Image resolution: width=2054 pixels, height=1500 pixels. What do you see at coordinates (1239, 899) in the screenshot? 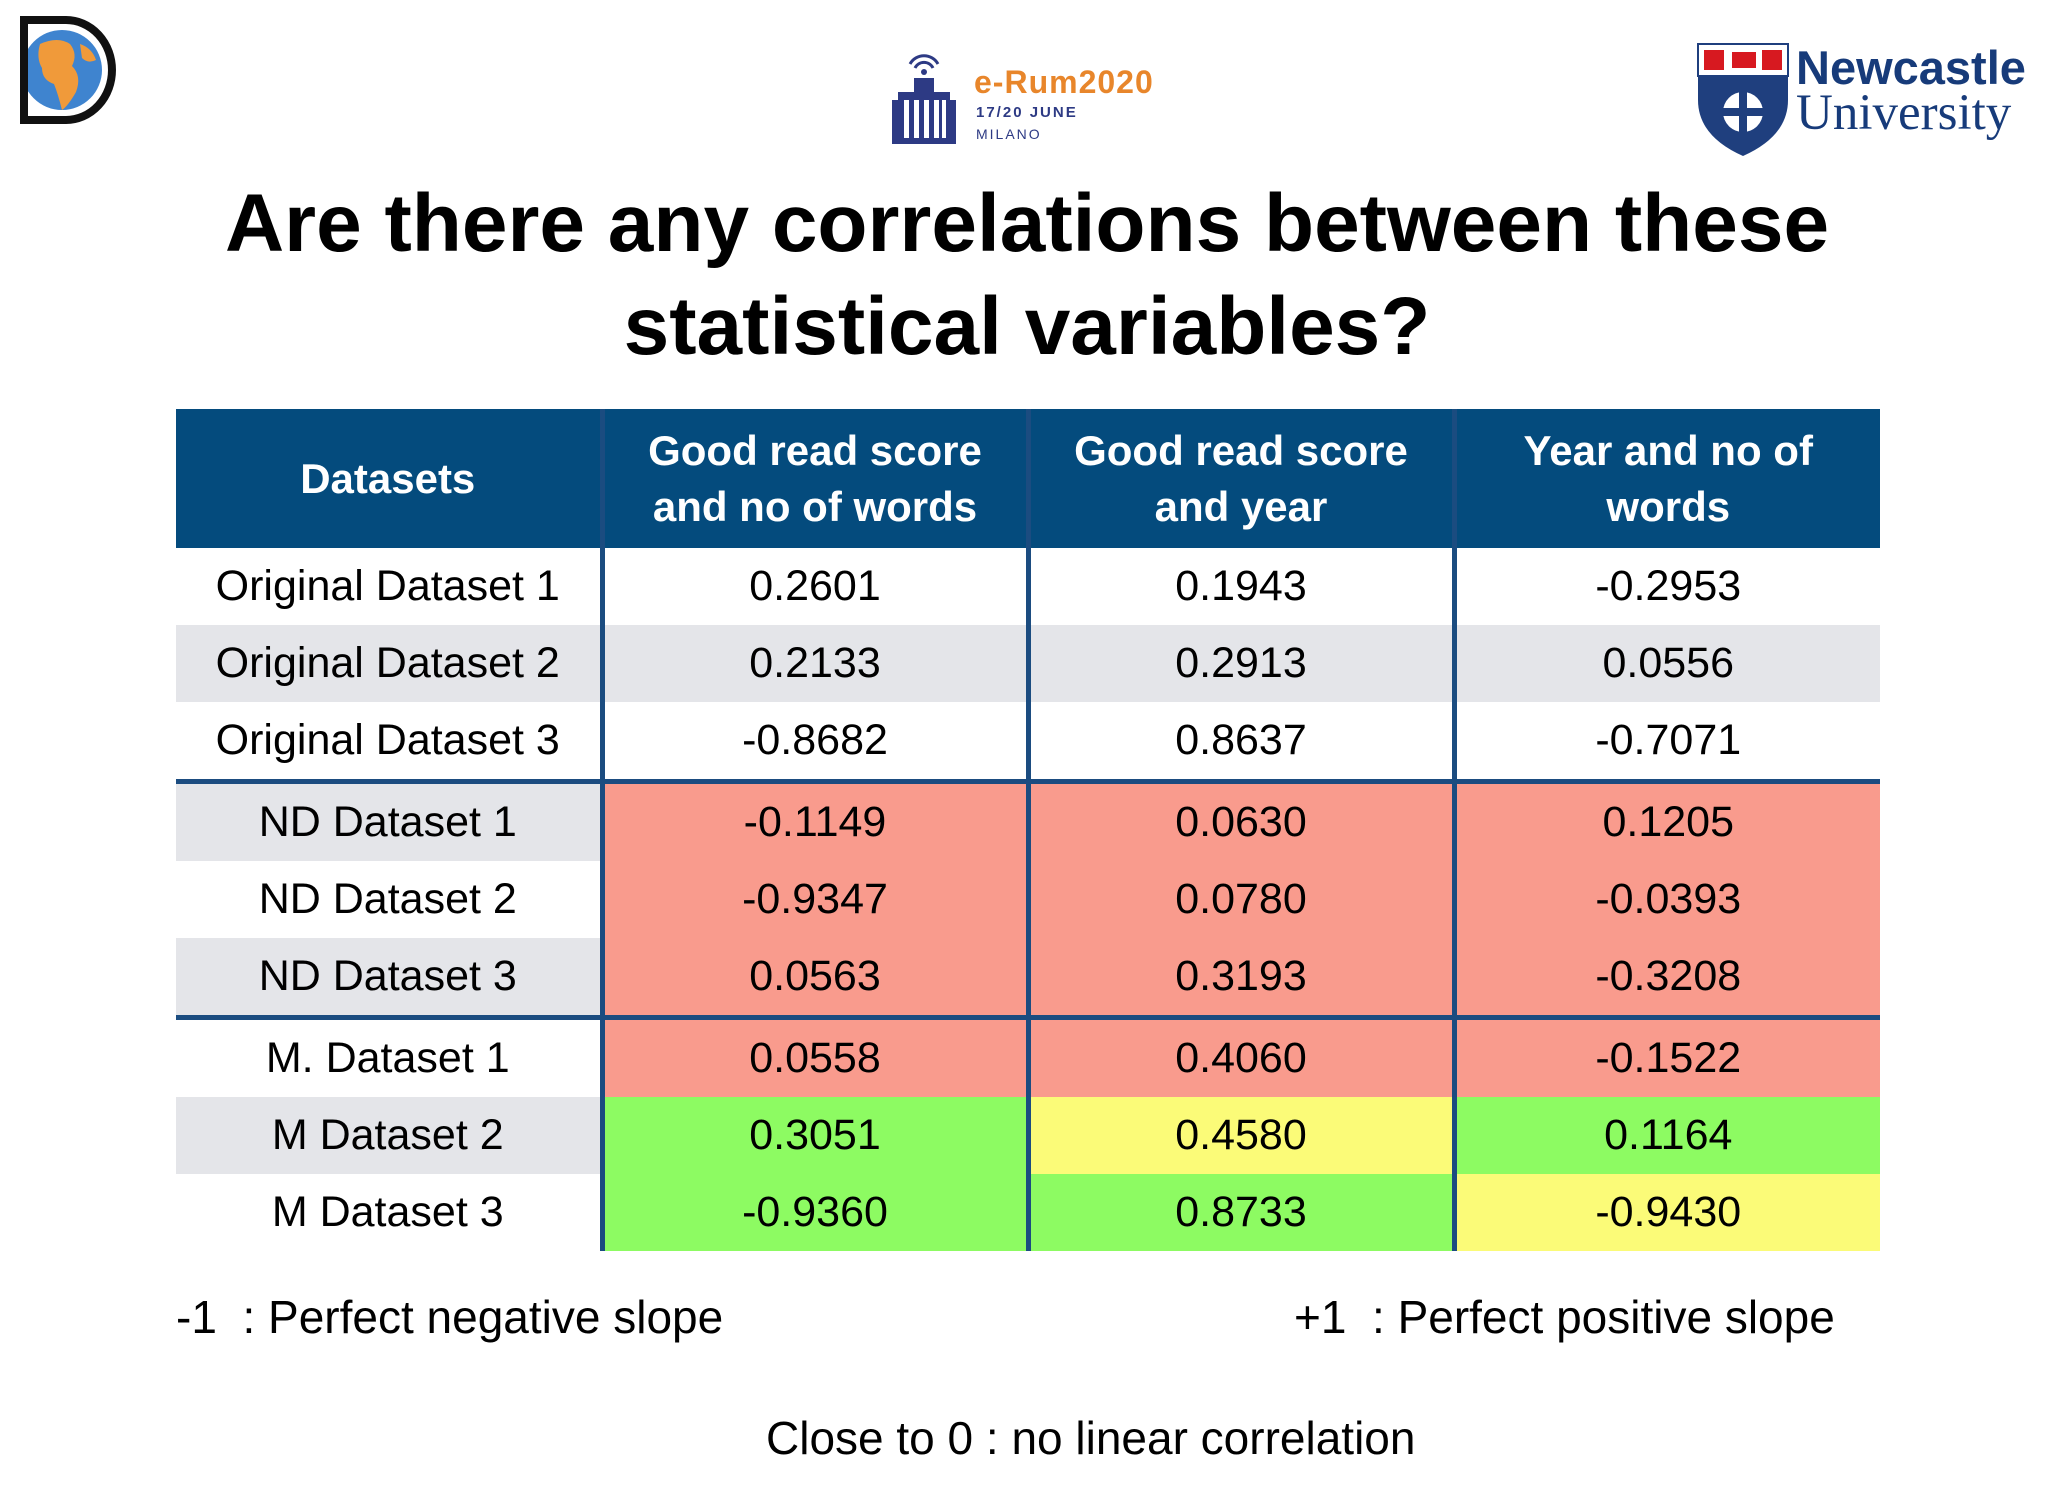
I see `cell-value: 0.0780` at bounding box center [1239, 899].